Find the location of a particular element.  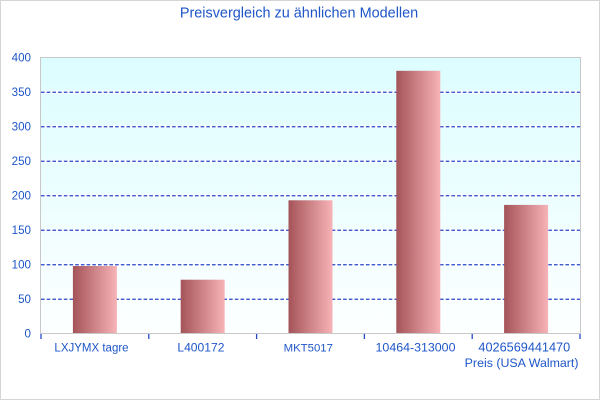

svg-text: MKT5017 is located at coordinates (308, 349).